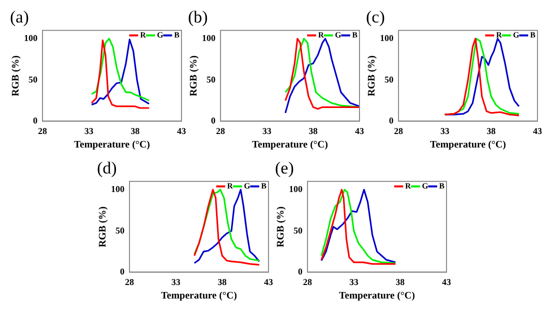 The image size is (550, 310). What do you see at coordinates (107, 168) in the screenshot?
I see `chart-title: (d)` at bounding box center [107, 168].